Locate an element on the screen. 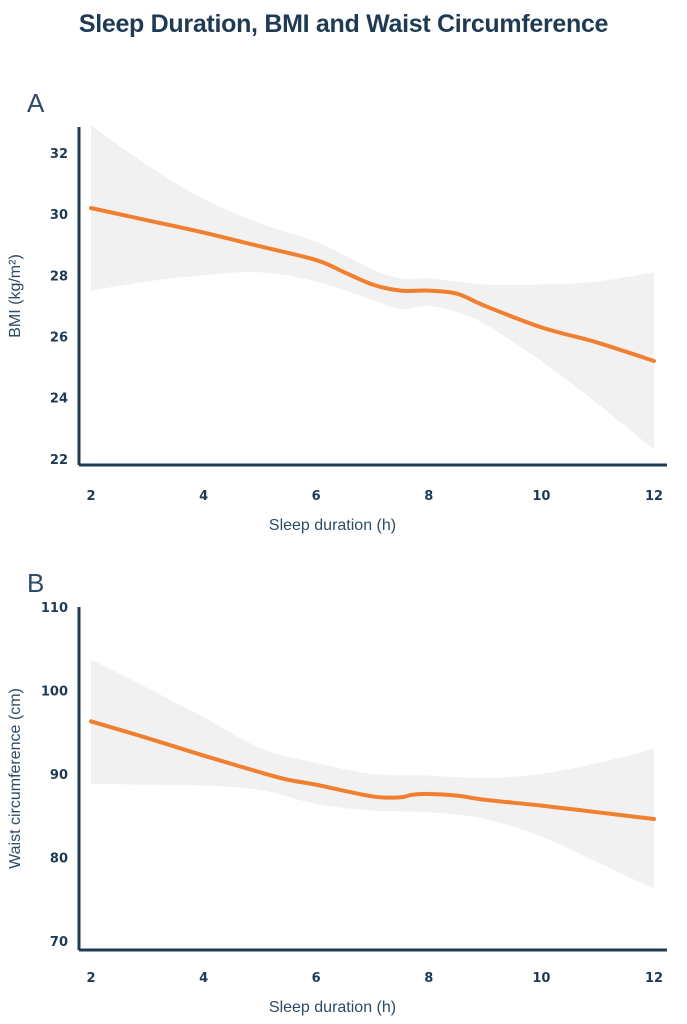 The height and width of the screenshot is (1024, 687). y-tick-label: 70 is located at coordinates (59, 942).